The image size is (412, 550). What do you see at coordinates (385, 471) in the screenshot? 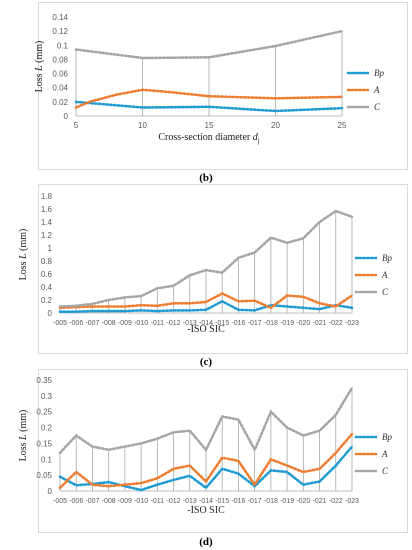
I see `legend-label-C: C` at bounding box center [385, 471].